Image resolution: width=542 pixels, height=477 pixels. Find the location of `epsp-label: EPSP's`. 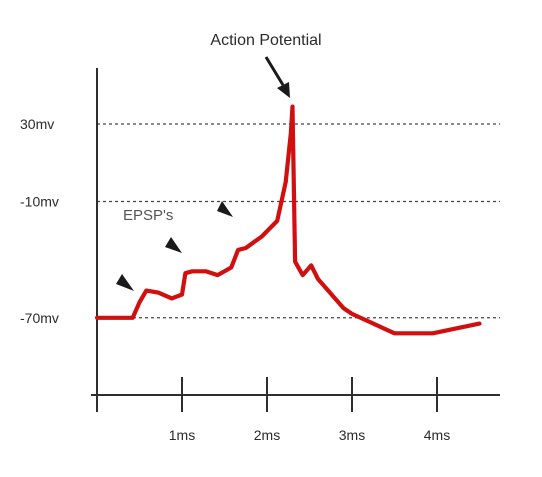

epsp-label: EPSP's is located at coordinates (148, 215).